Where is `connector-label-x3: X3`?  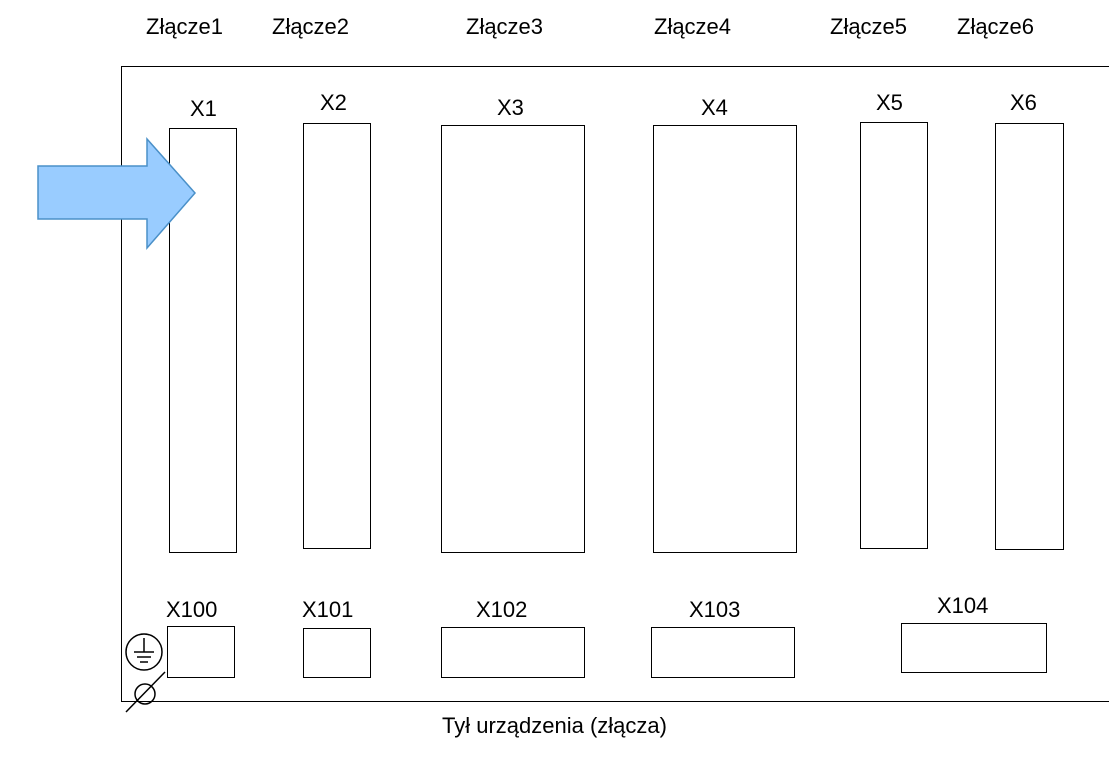
connector-label-x3: X3 is located at coordinates (510, 107).